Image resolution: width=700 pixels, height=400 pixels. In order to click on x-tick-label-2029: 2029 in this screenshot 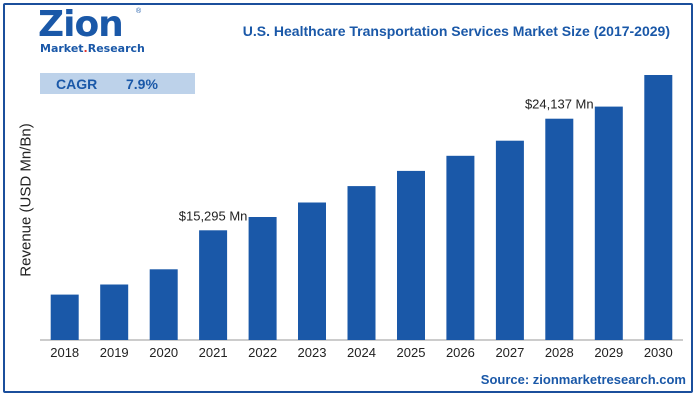, I will do `click(608, 352)`.